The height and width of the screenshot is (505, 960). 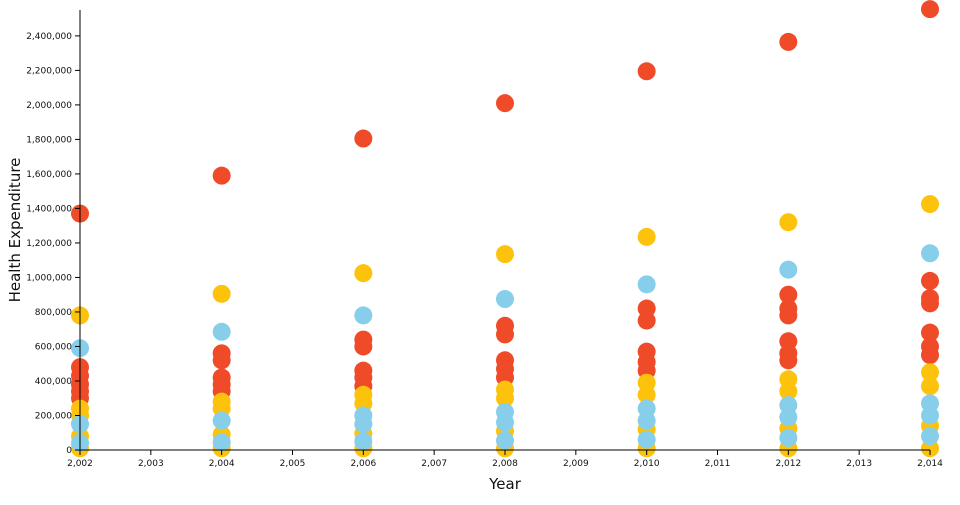 I want to click on x-tick-label: 2,002, so click(x=80, y=464).